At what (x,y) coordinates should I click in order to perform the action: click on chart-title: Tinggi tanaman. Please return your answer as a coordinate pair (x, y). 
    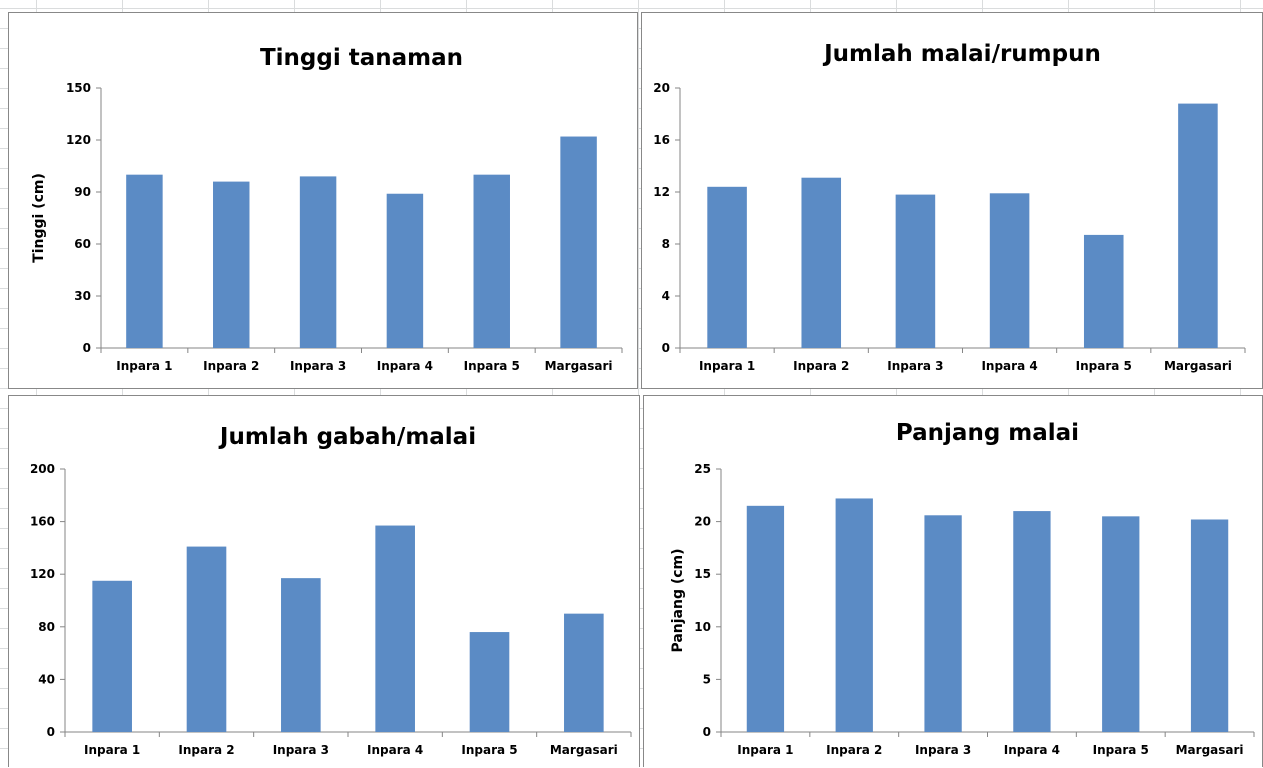
    Looking at the image, I should click on (361, 58).